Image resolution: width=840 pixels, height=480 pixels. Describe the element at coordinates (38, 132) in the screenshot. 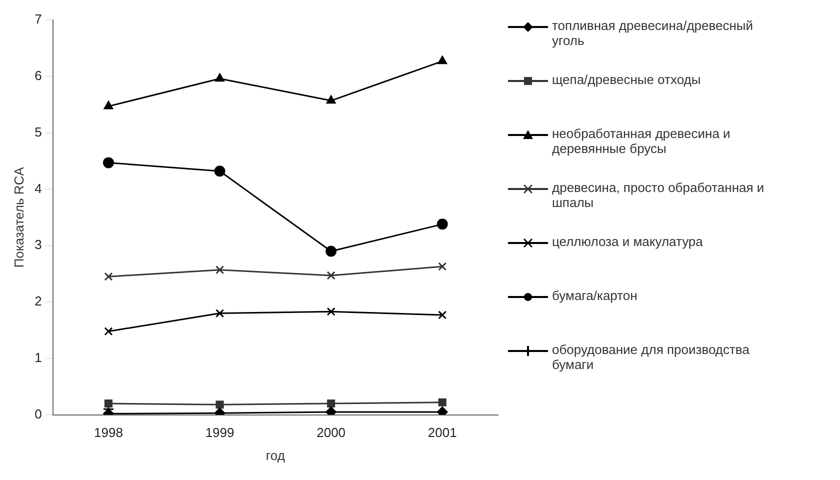

I see `y-tick-label: 5` at that location.